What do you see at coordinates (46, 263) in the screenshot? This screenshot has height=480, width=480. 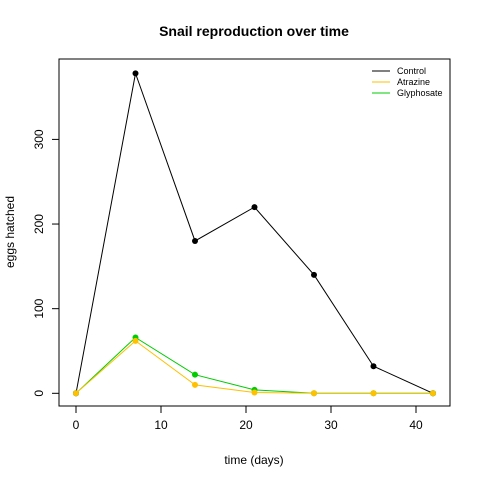 I see `y-axis: 0 100 200 300` at bounding box center [46, 263].